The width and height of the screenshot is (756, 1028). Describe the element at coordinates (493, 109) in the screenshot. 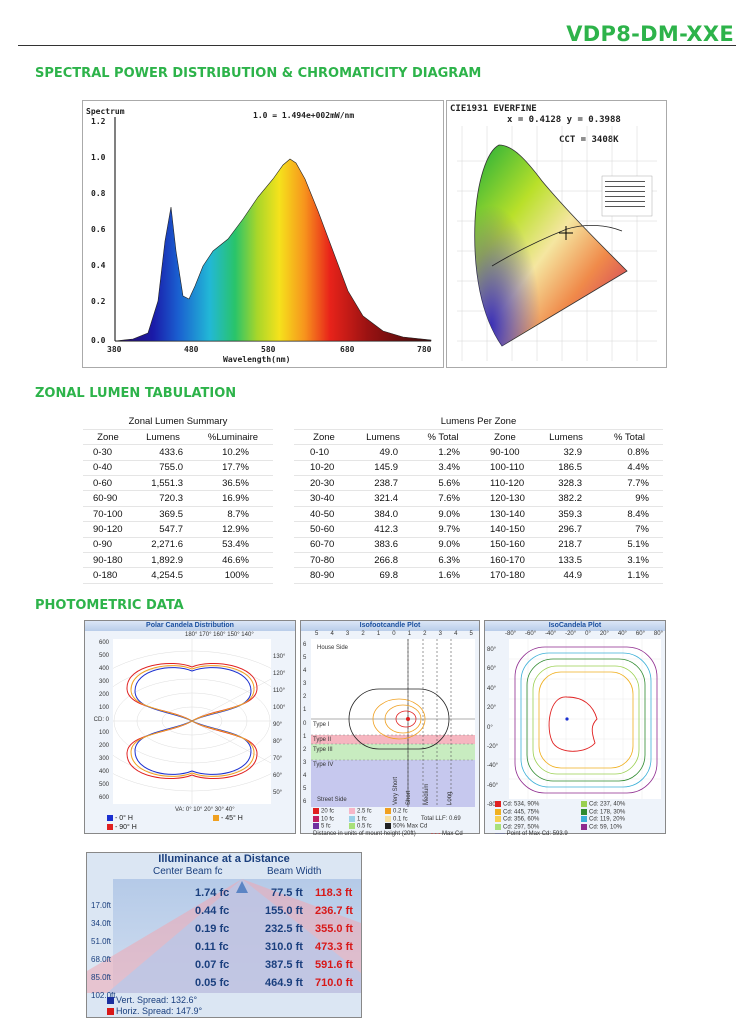

I see `cie-title: CIE1931 EVERFINE` at that location.